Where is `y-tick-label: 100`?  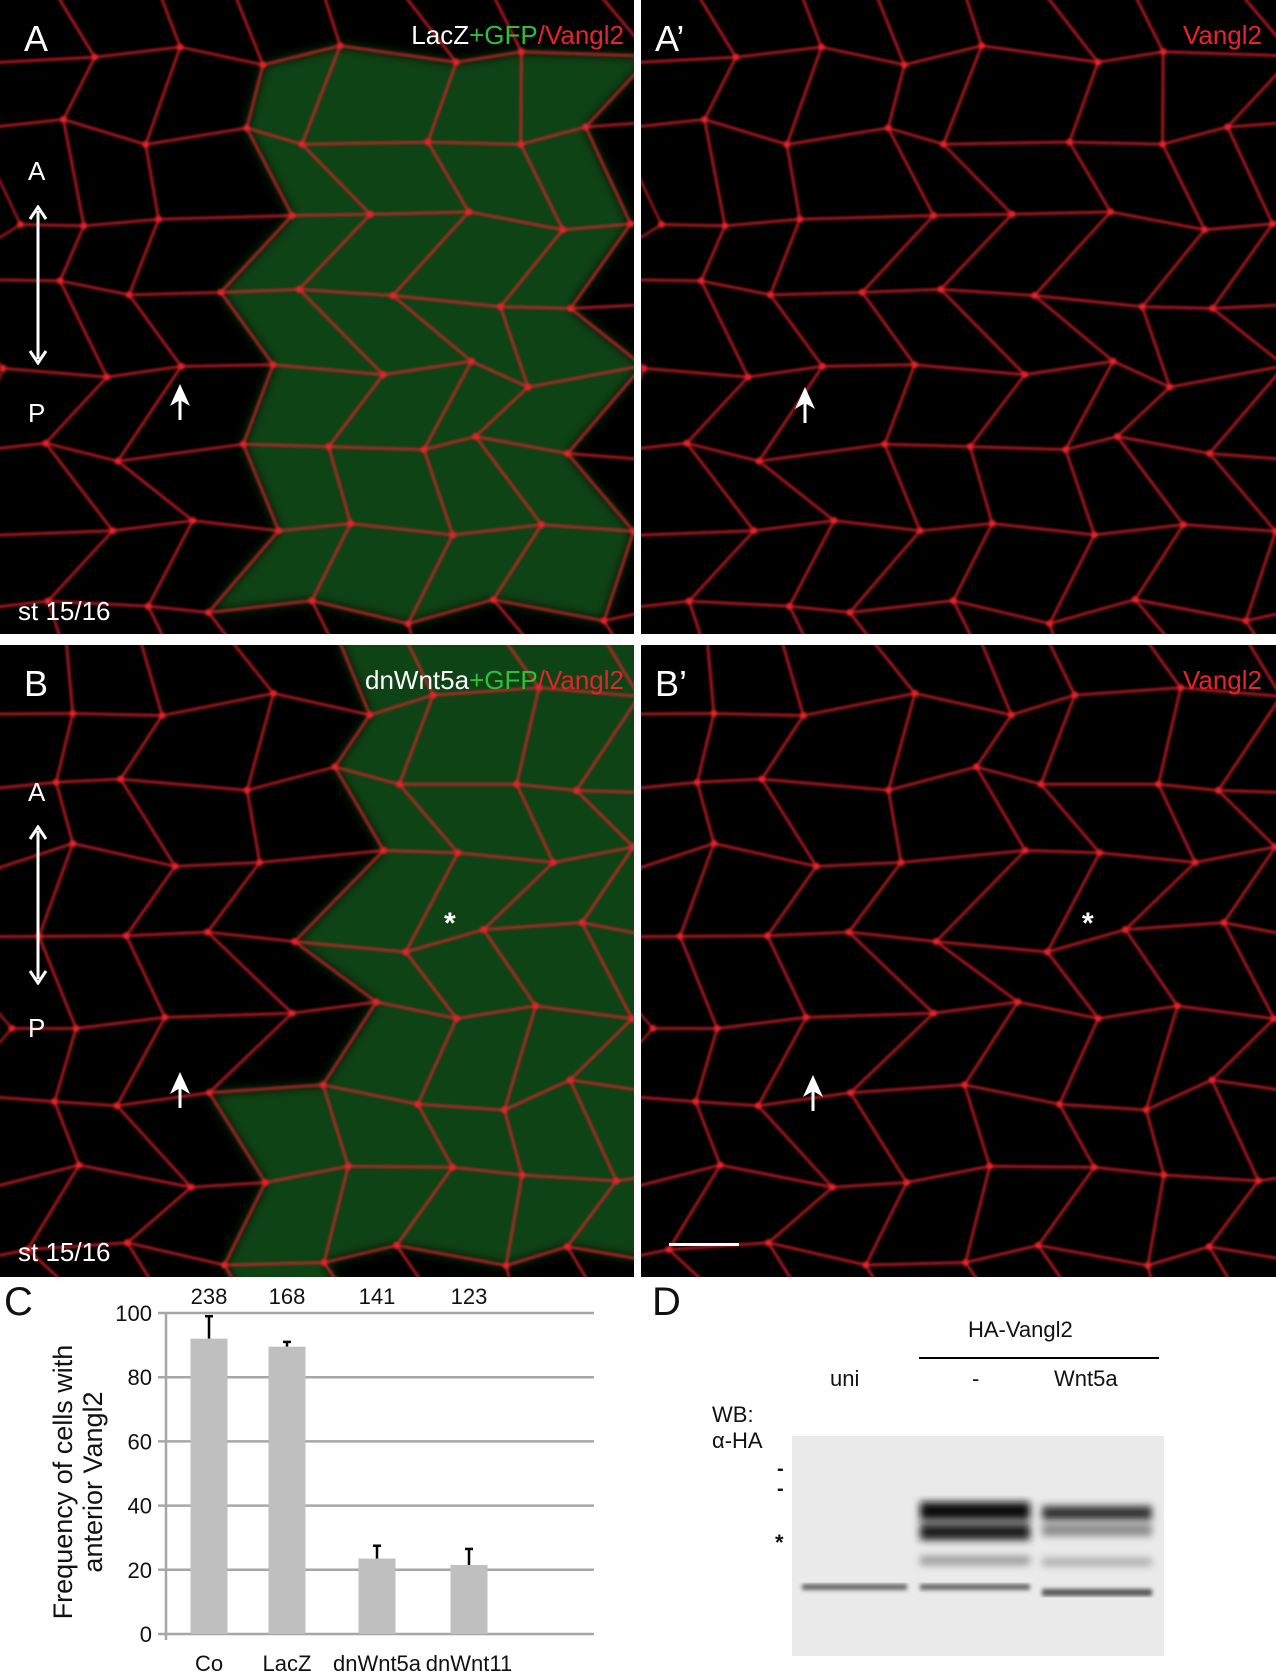
y-tick-label: 100 is located at coordinates (133, 1313).